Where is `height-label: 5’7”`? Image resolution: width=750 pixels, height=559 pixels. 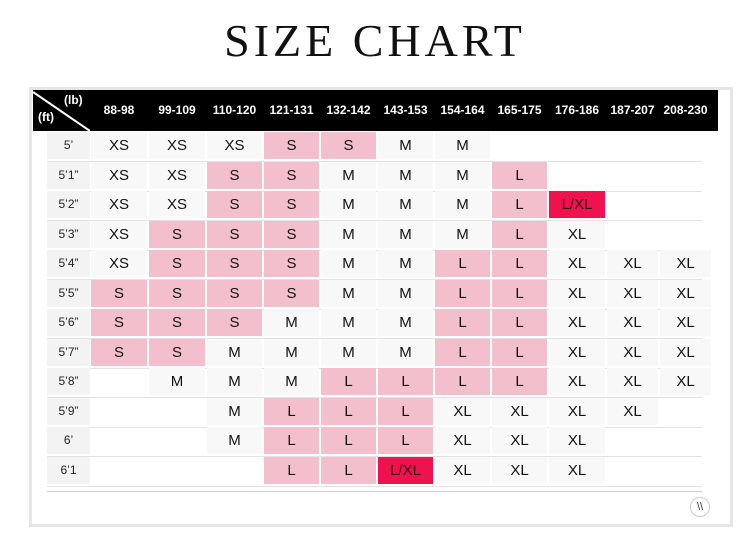 height-label: 5’7” is located at coordinates (68, 352).